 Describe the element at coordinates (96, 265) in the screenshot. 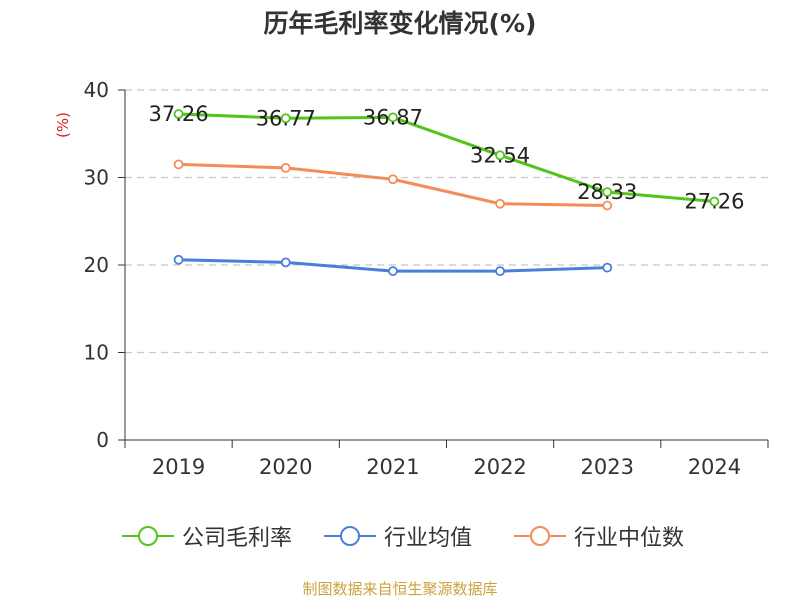

I see `y-tick-label: 20` at that location.